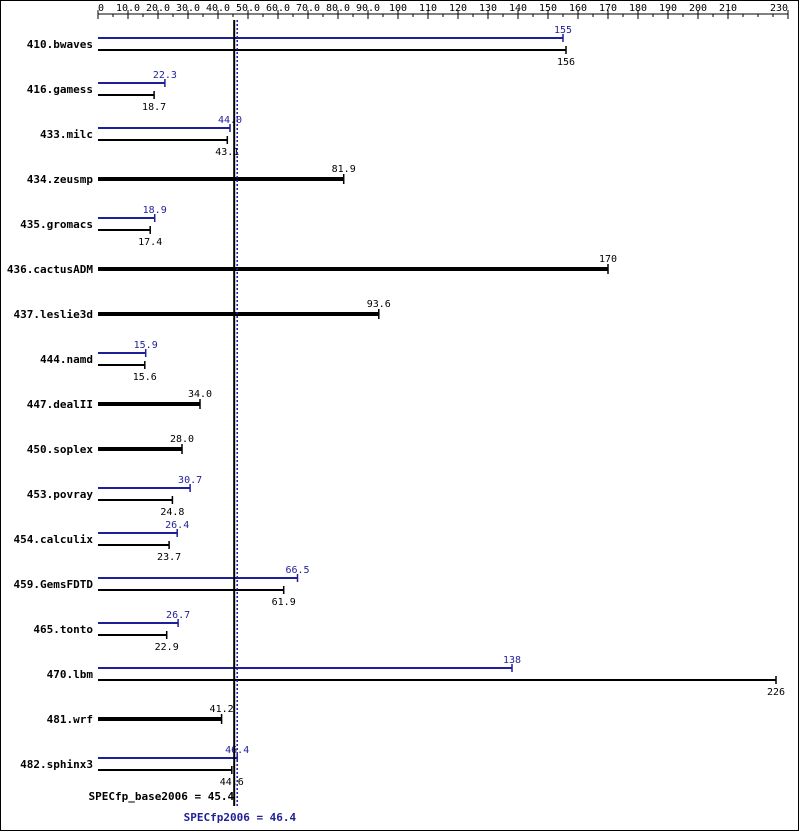 This screenshot has height=831, width=799. Describe the element at coordinates (428, 8) in the screenshot. I see `x-axis-tick-label: 110` at that location.